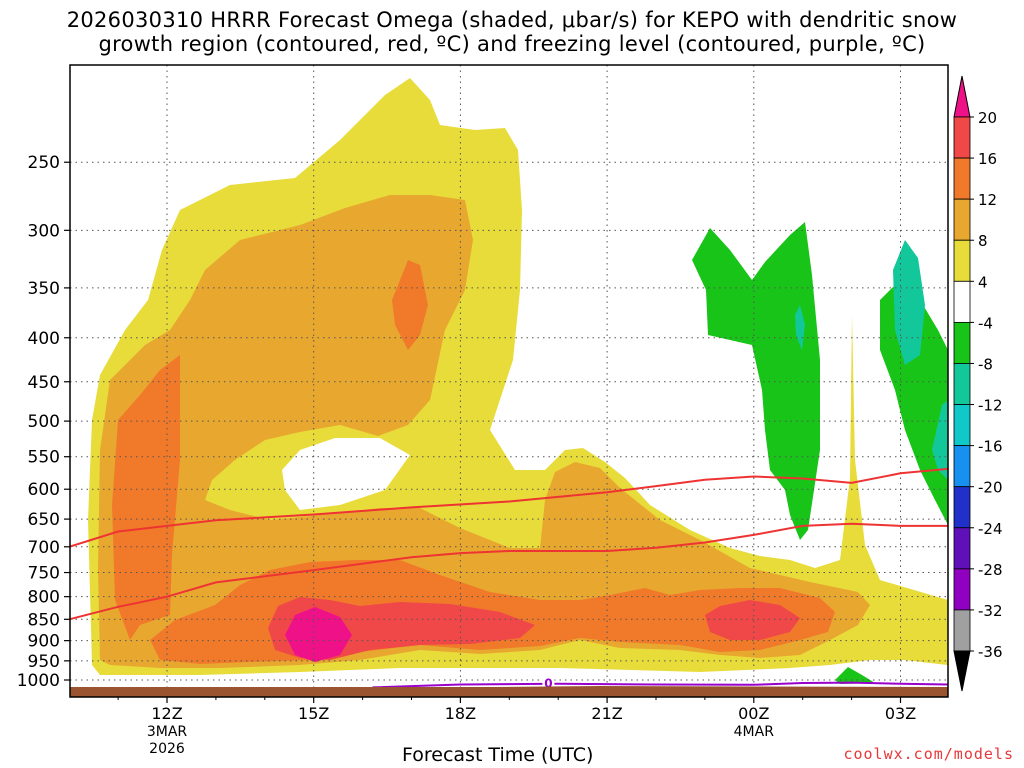  What do you see at coordinates (855, 675) in the screenshot?
I see `omega-fill-neg4-small` at bounding box center [855, 675].